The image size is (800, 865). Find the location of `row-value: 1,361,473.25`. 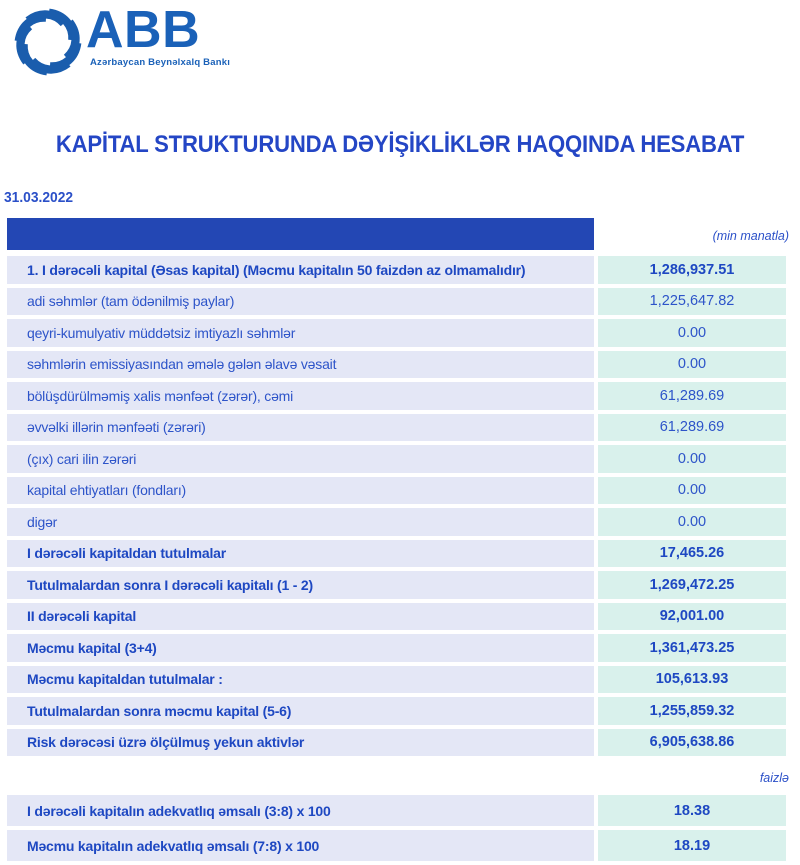

row-value: 1,361,473.25 is located at coordinates (692, 648).